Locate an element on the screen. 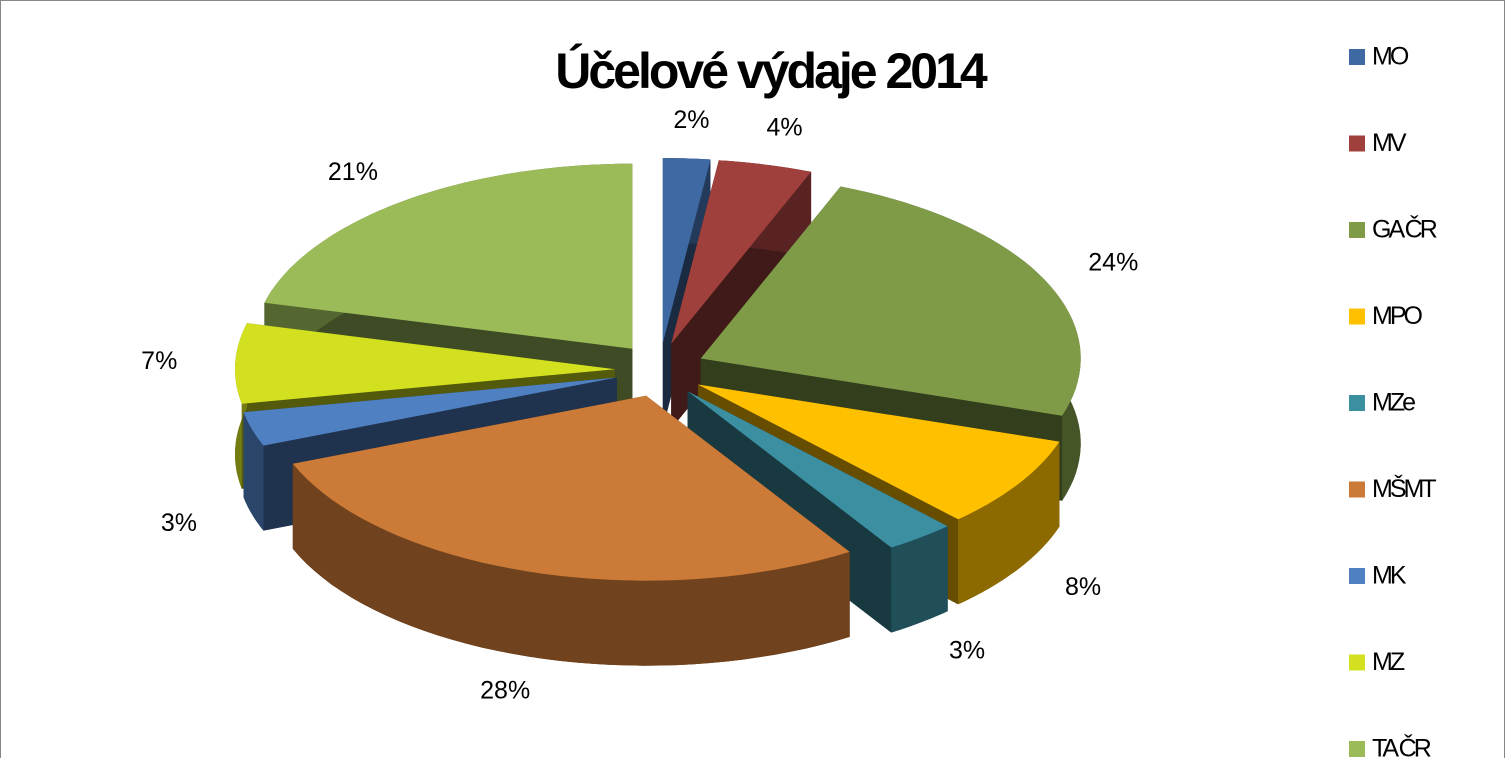  data-label: 8% is located at coordinates (1083, 587).